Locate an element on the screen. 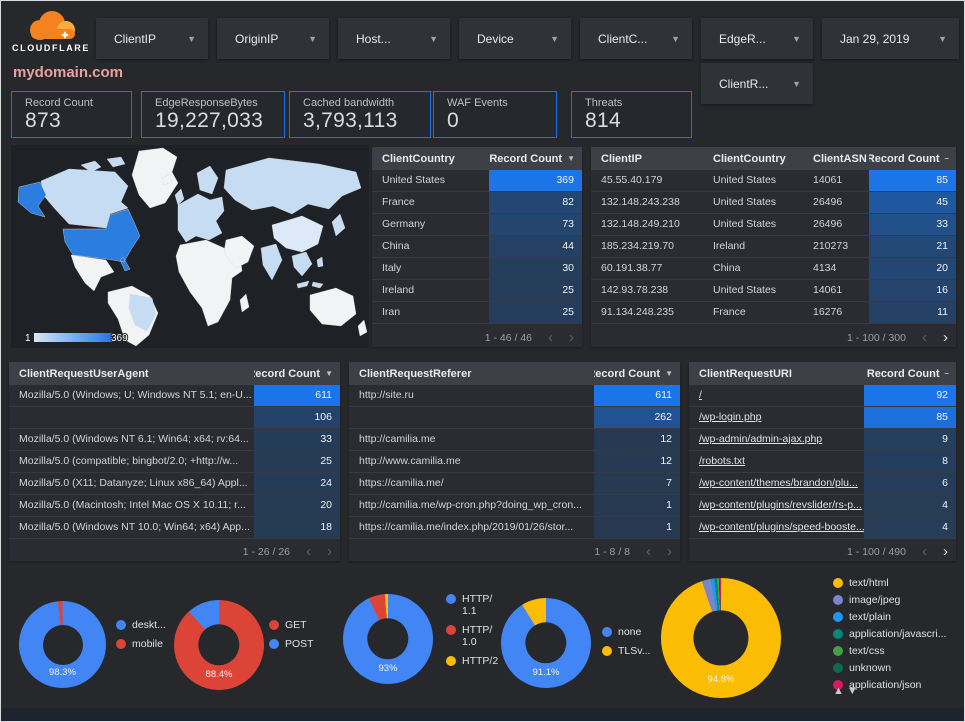 The image size is (965, 722). table-row: 106 is located at coordinates (174, 418).